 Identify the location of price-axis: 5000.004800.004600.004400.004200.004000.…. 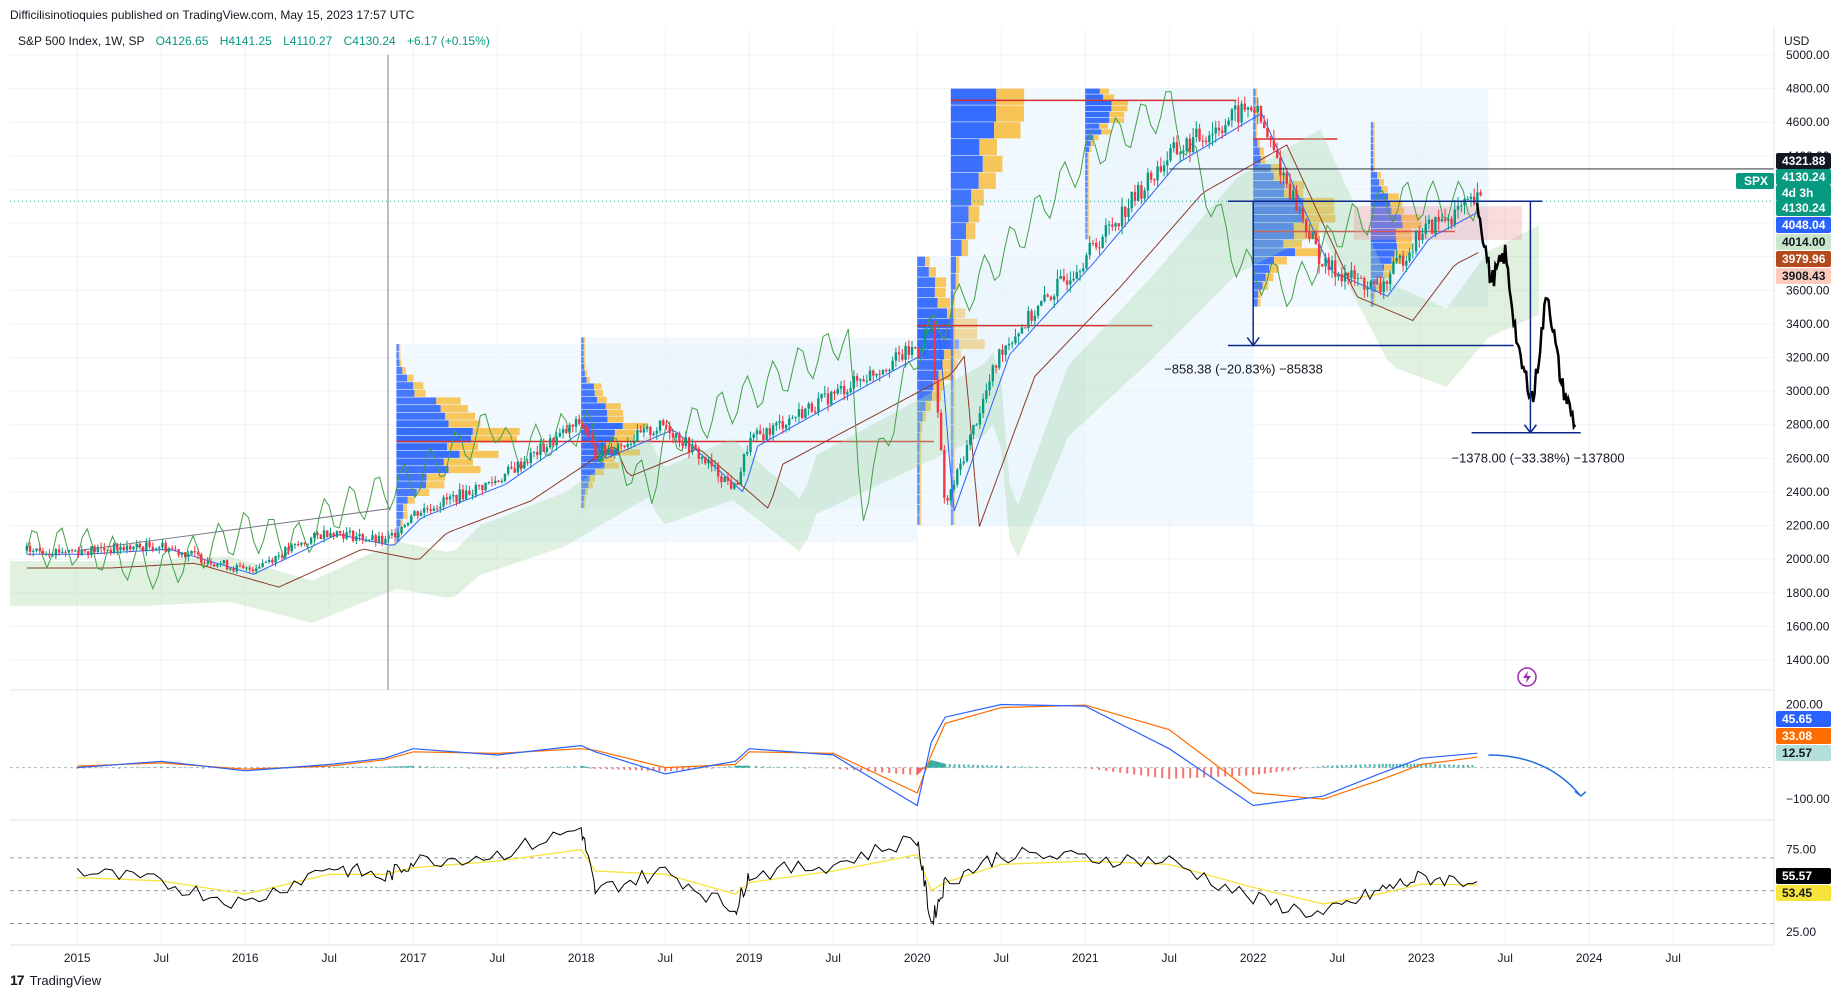
(1808, 357).